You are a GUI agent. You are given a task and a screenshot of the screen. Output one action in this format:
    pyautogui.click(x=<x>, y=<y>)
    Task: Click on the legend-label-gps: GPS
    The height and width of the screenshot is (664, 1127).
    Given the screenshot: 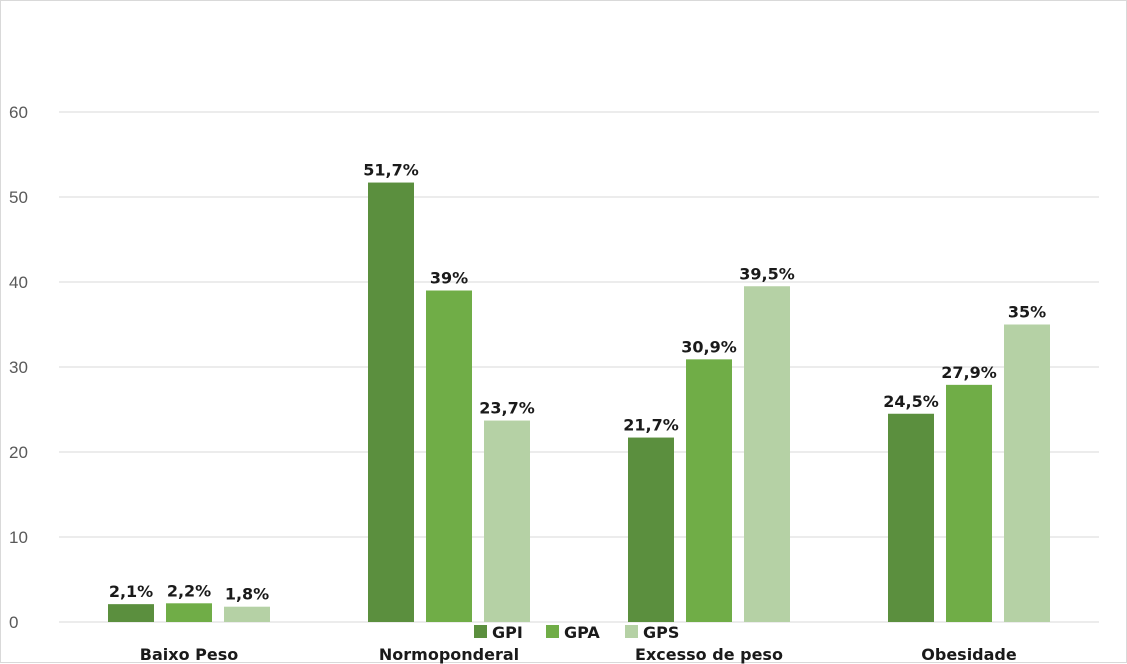 What is the action you would take?
    pyautogui.click(x=661, y=632)
    